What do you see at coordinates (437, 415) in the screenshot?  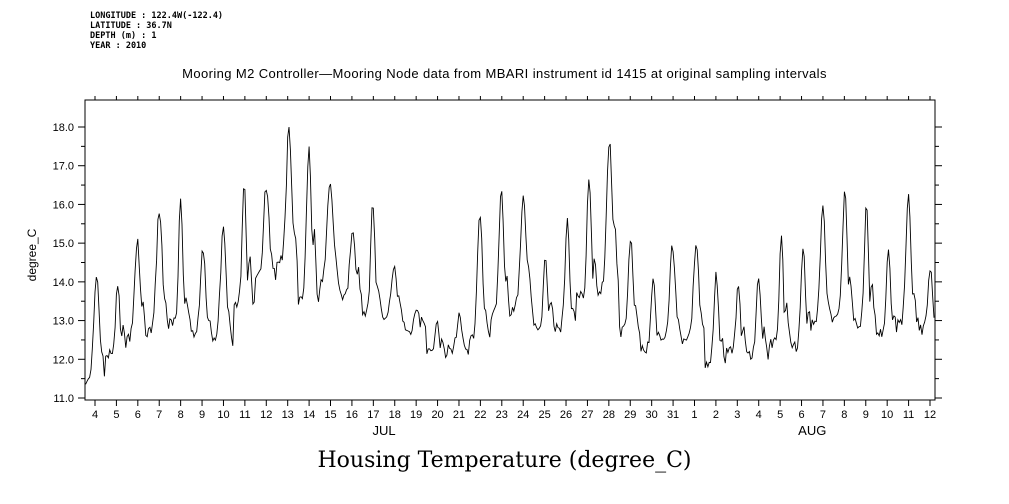 I see `svg-text: 20` at bounding box center [437, 415].